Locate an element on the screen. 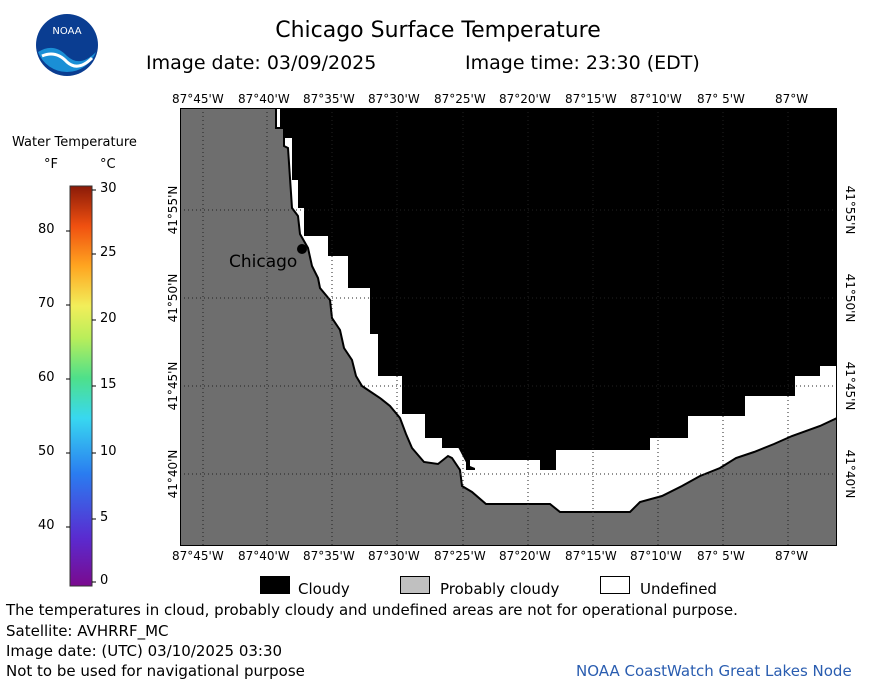  colorbar-title: Water Temperature is located at coordinates (74, 142).